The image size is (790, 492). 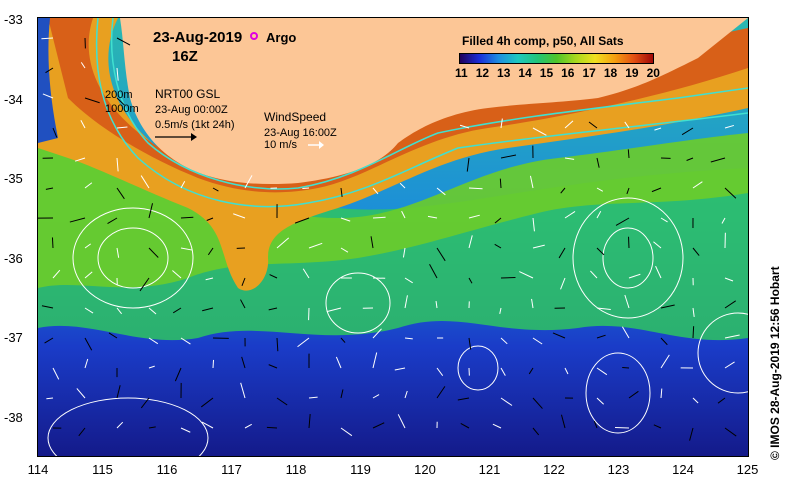 I want to click on x-tick-label: 114, so click(x=38, y=469).